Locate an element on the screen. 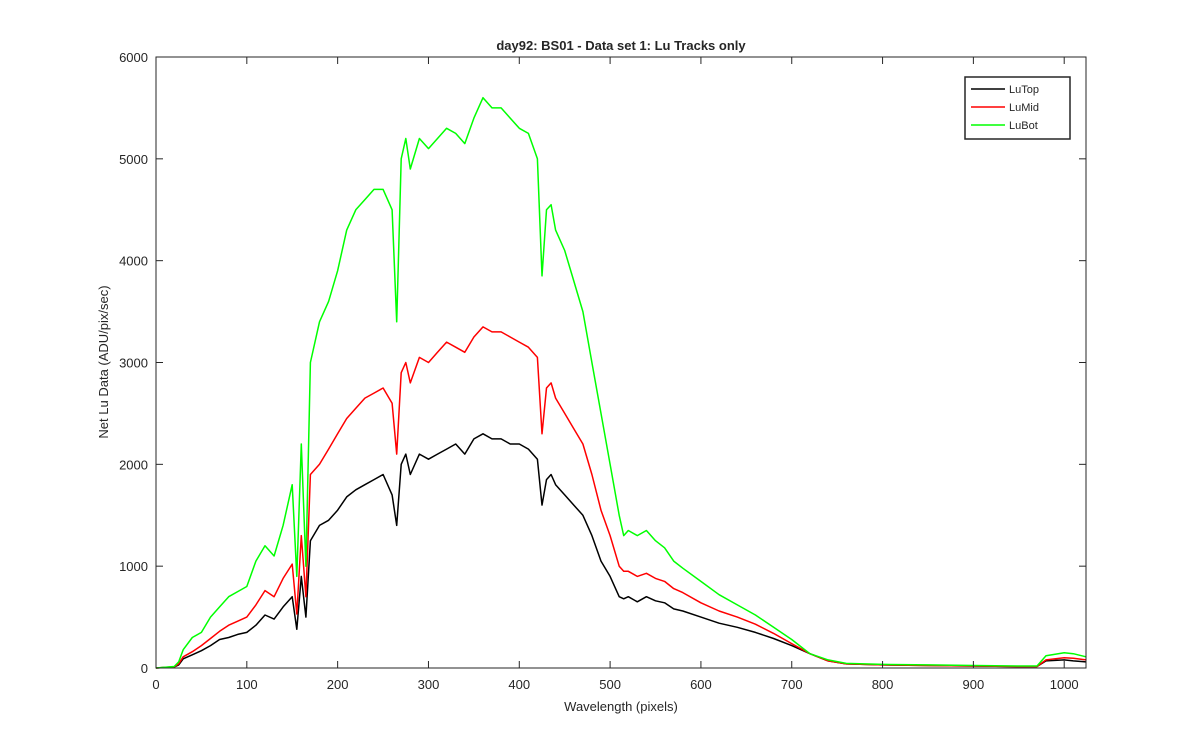 The image size is (1200, 755). x-tick-label: 400 is located at coordinates (519, 684).